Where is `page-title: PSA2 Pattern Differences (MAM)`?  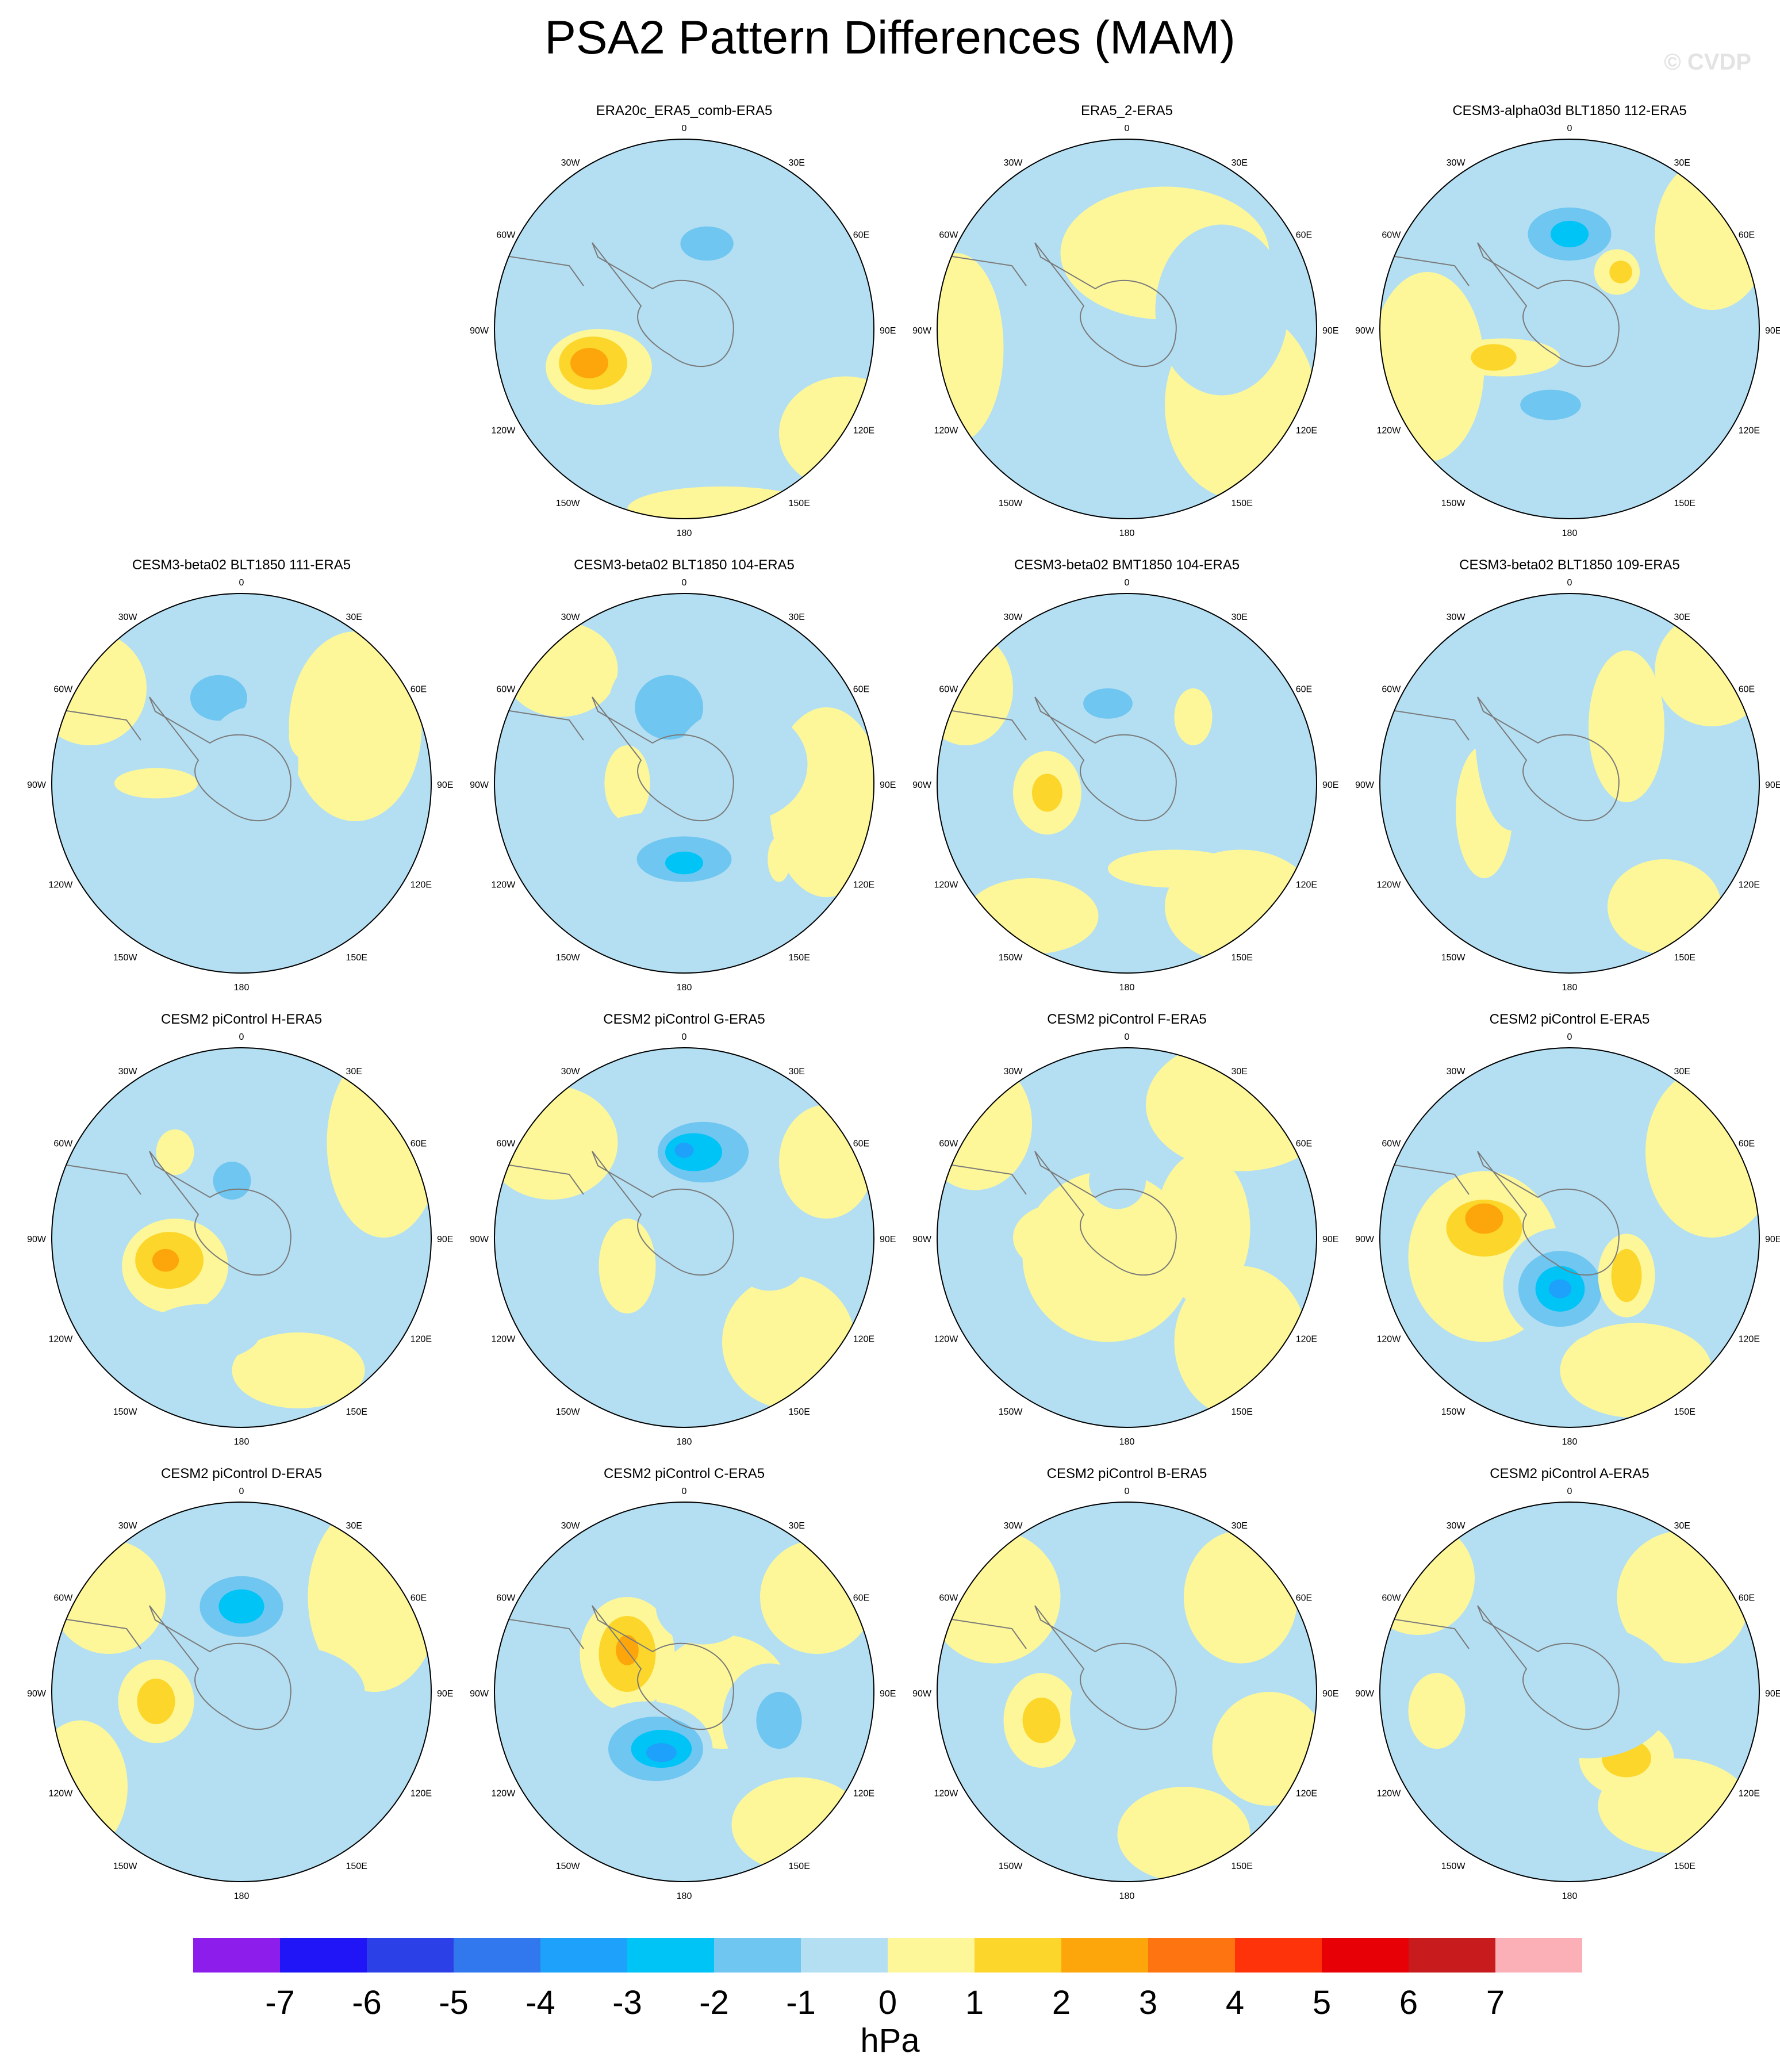
page-title: PSA2 Pattern Differences (MAM) is located at coordinates (890, 38).